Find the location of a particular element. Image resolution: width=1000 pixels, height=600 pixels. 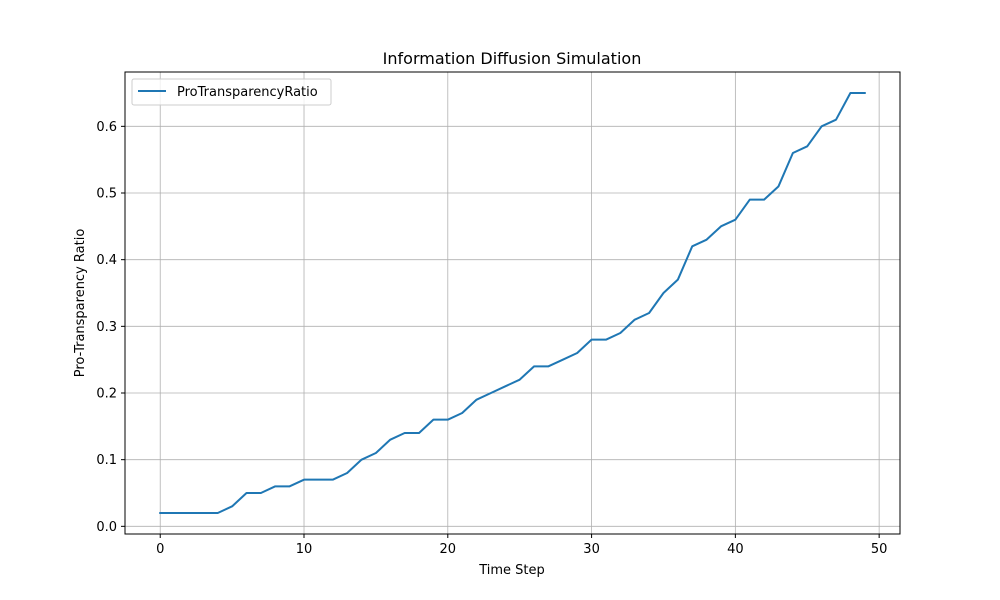

x-axis-label: Time Step is located at coordinates (511, 570).